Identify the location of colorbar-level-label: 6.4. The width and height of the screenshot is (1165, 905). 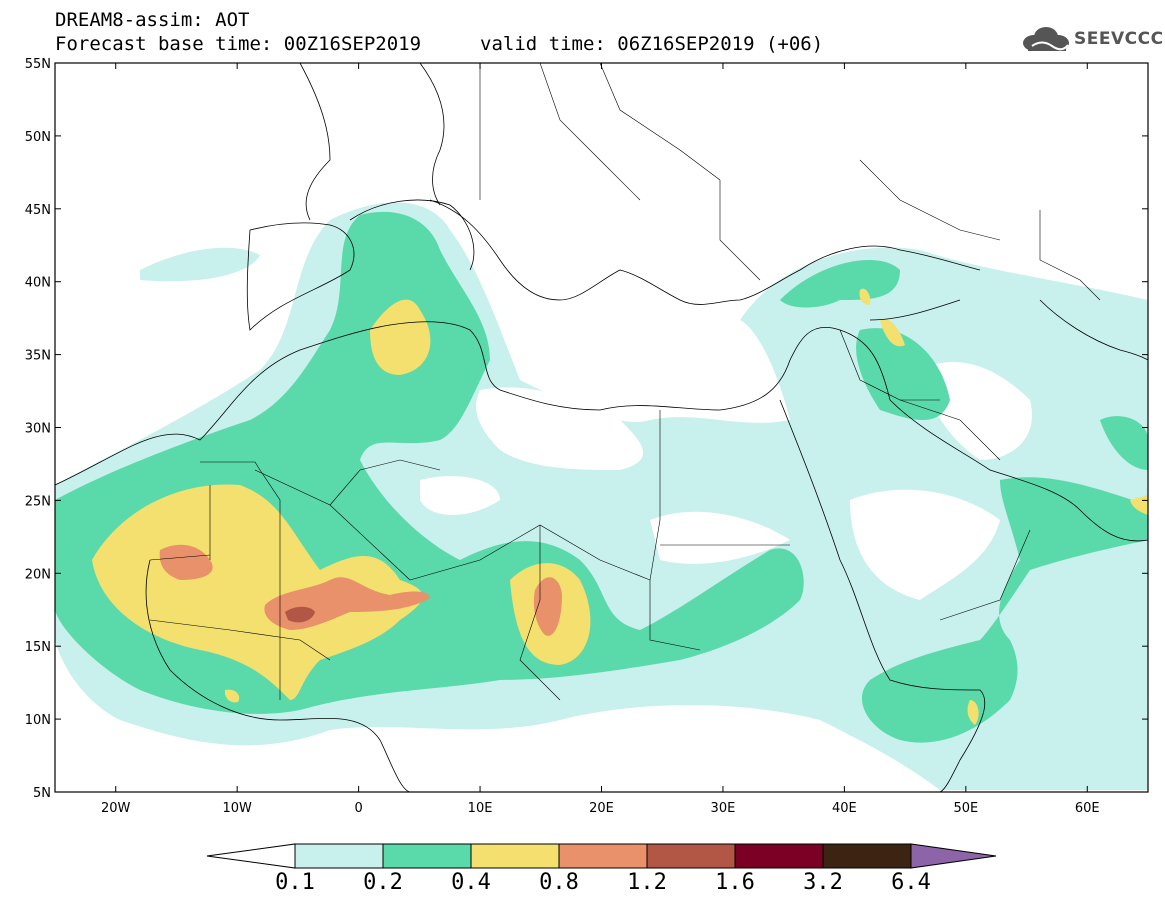
(911, 882).